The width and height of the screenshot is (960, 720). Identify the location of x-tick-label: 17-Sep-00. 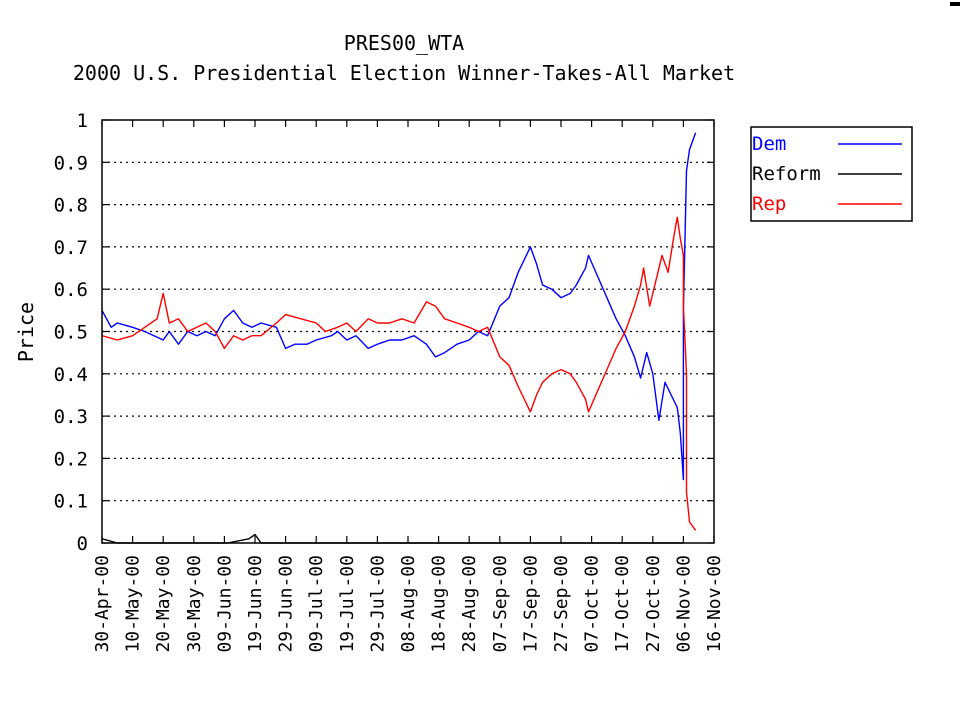
(530, 604).